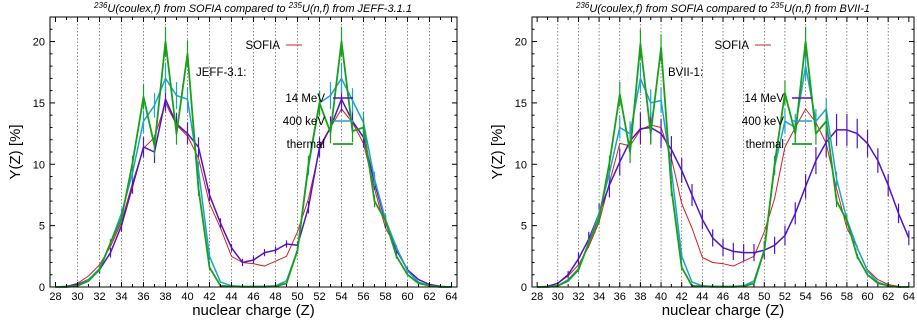  What do you see at coordinates (221, 73) in the screenshot?
I see `legend-group-label: JEFF-3.1:` at bounding box center [221, 73].